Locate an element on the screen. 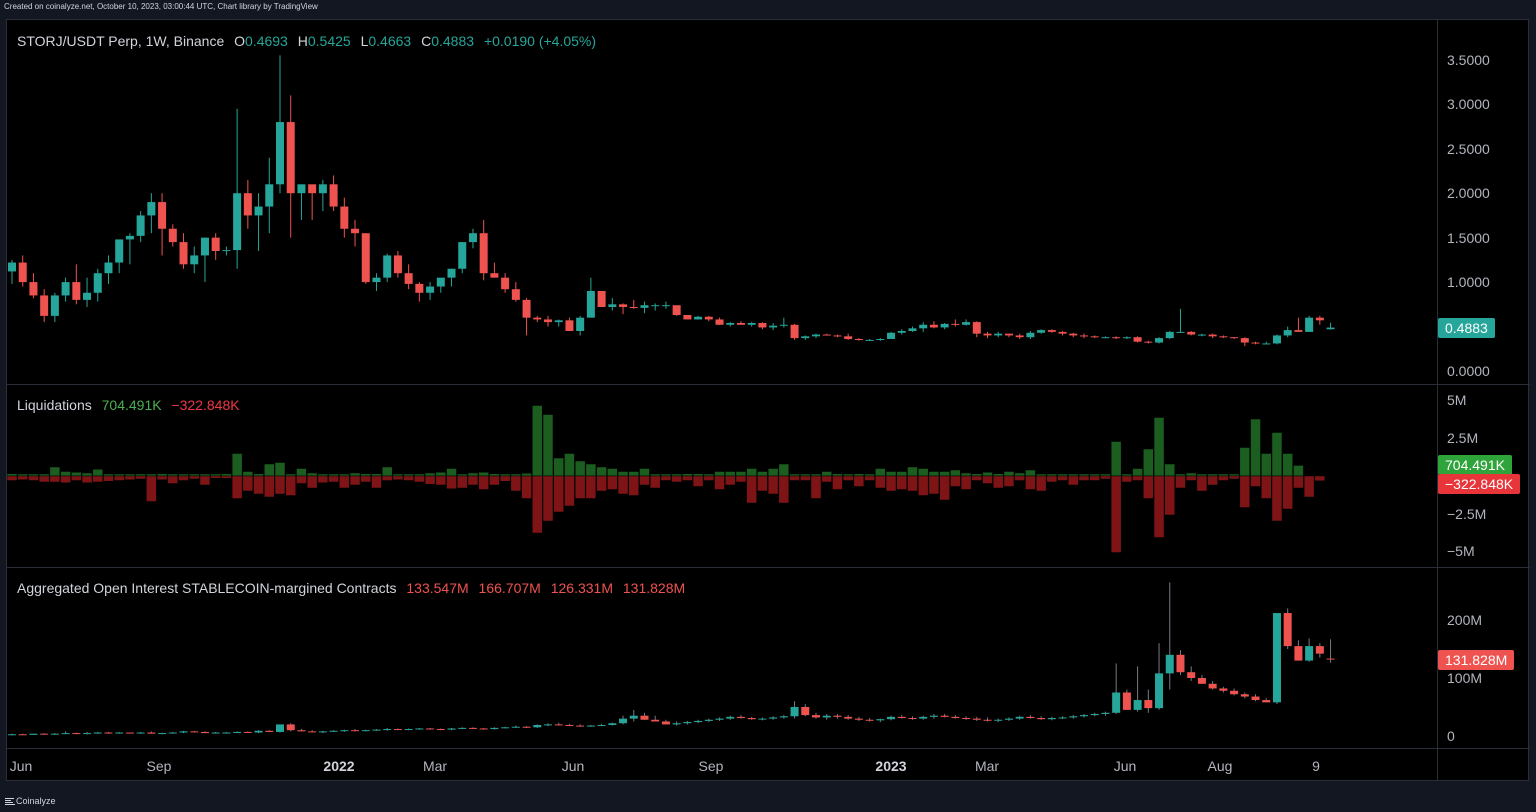  y-tick: 3.0000 is located at coordinates (1468, 104).